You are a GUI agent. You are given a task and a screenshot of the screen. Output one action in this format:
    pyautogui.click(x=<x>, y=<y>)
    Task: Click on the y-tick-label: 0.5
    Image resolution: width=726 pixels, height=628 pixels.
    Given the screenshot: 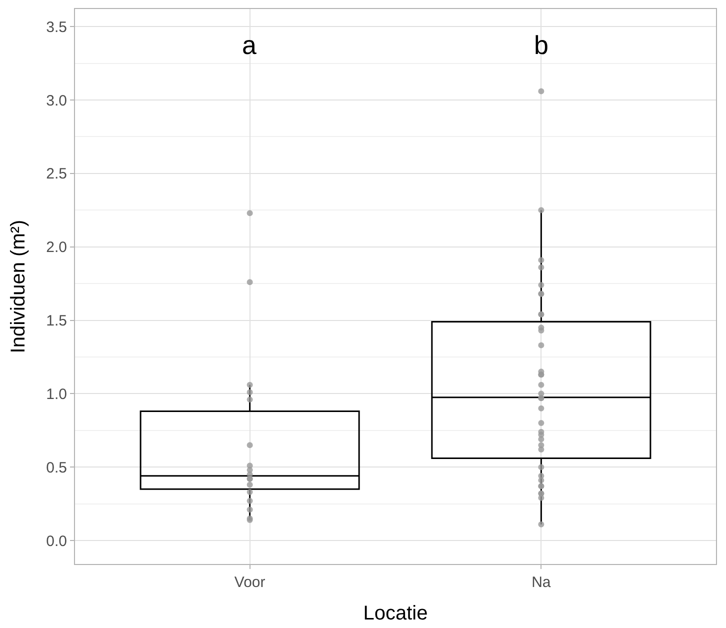 What is the action you would take?
    pyautogui.click(x=56, y=467)
    